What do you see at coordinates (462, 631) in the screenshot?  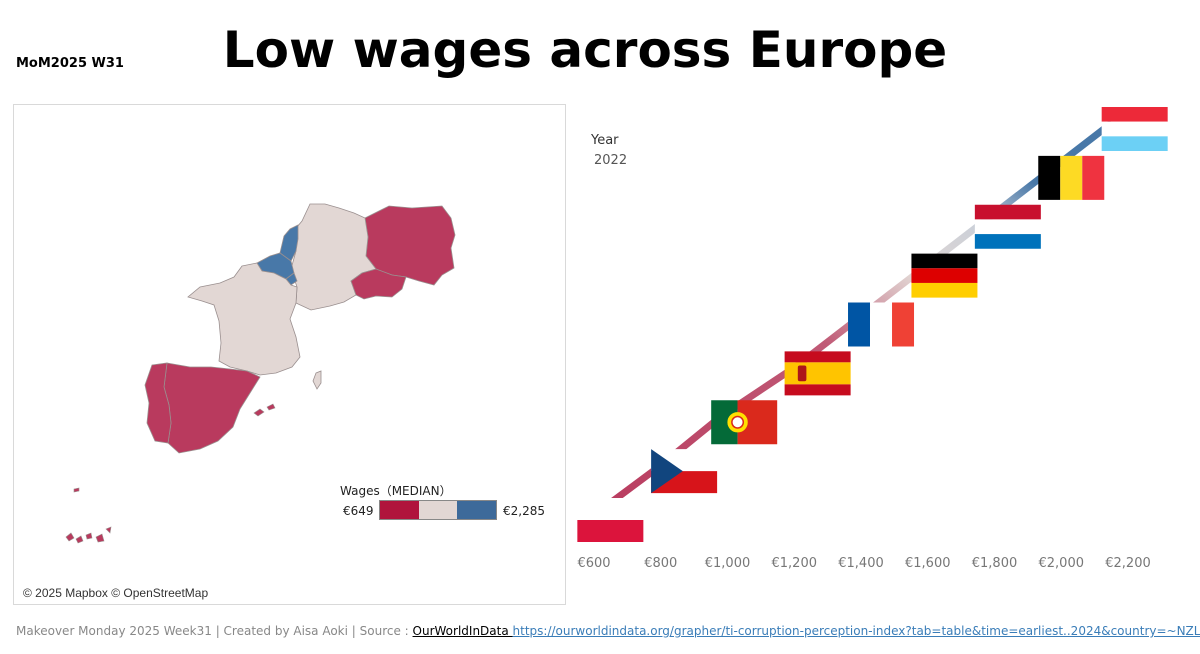 I see `source-link: OurWorldInData` at bounding box center [462, 631].